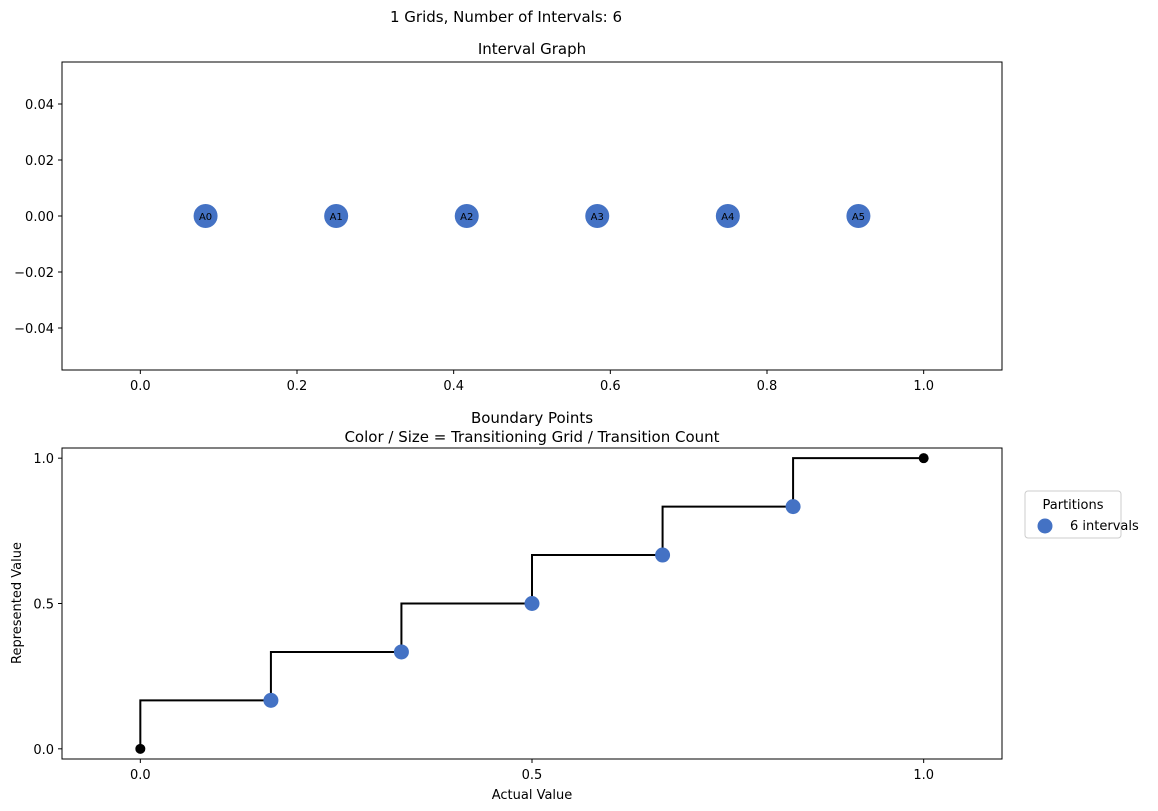  What do you see at coordinates (17, 603) in the screenshot?
I see `boundary-points-ylabel: Represented Value` at bounding box center [17, 603].